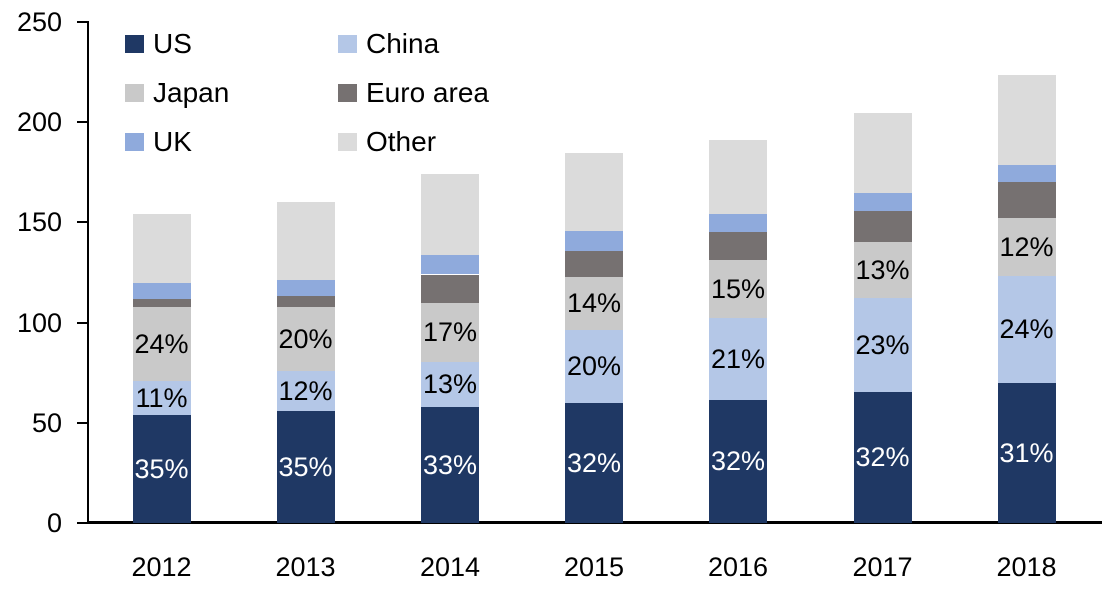  I want to click on y-tick-label: 100, so click(39, 322).